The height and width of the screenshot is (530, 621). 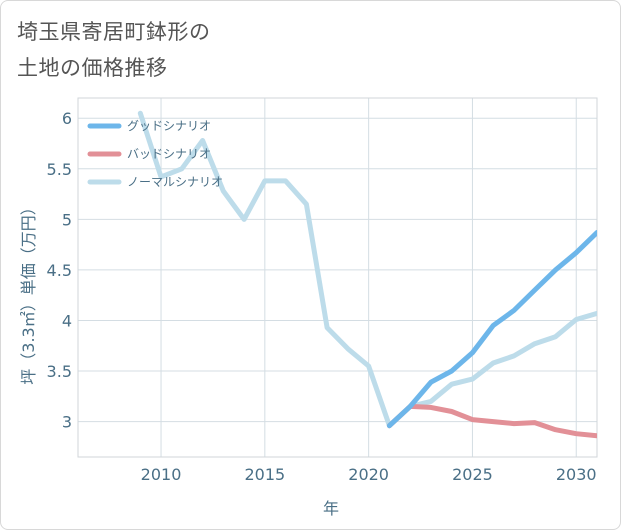 What do you see at coordinates (67, 320) in the screenshot?
I see `y-tick-label-2: 4` at bounding box center [67, 320].